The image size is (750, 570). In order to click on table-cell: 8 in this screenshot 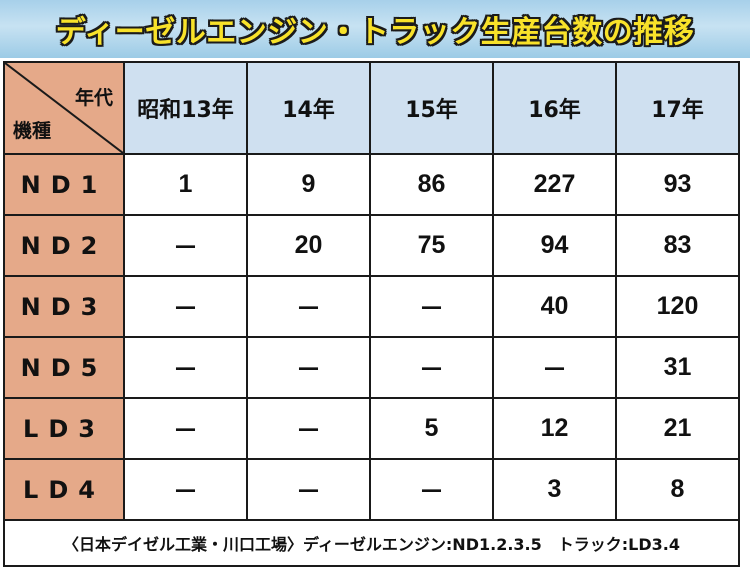, I will do `click(677, 489)`.